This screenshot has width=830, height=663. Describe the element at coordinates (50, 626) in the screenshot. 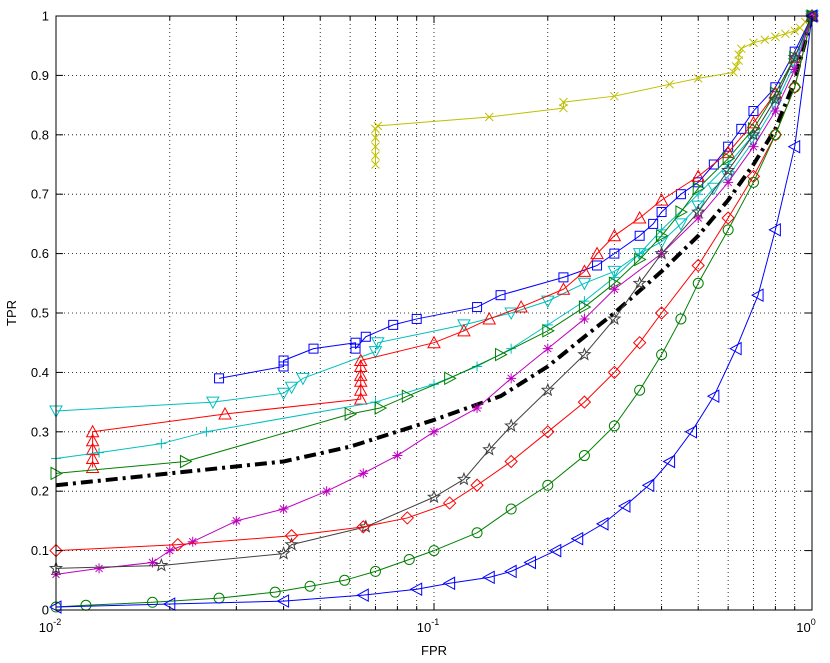

I see `x-tick-label: 10-2` at that location.